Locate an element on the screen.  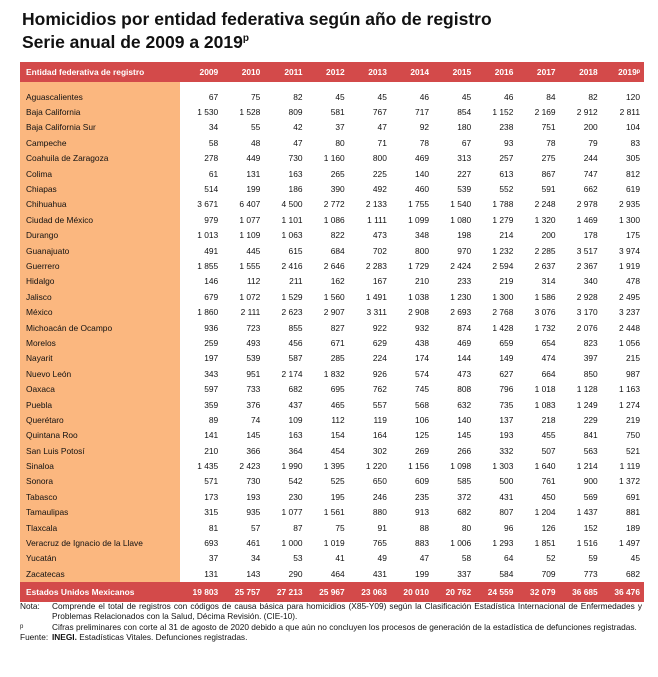
cell-value: 37 is located at coordinates (213, 558).